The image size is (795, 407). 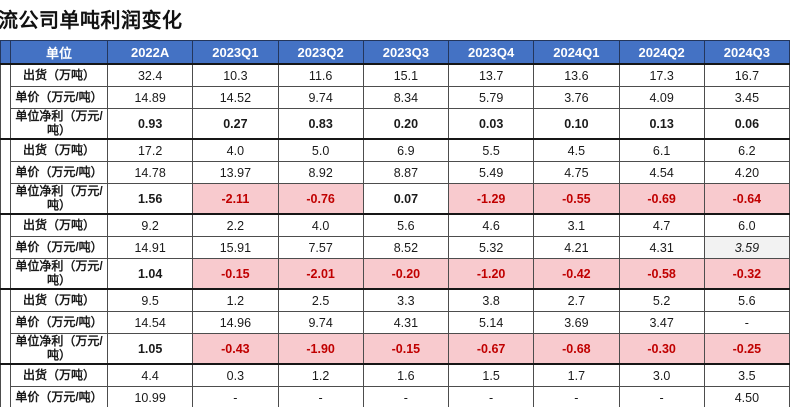 I want to click on table-cell: 1.5, so click(x=491, y=375).